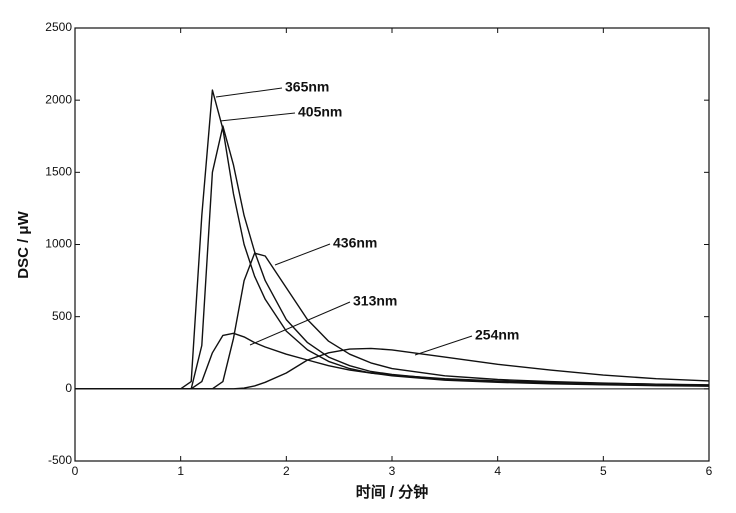  Describe the element at coordinates (60, 460) in the screenshot. I see `y-tick-label: -500` at that location.